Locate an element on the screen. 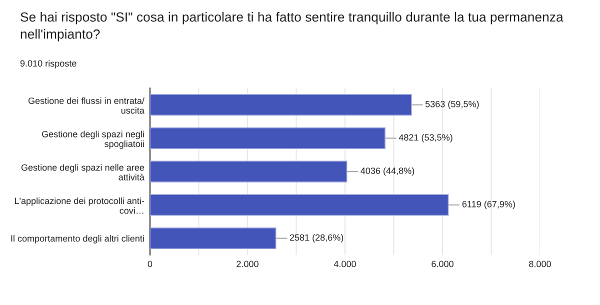 The height and width of the screenshot is (305, 600). text: 9.010 risposte is located at coordinates (48, 64).